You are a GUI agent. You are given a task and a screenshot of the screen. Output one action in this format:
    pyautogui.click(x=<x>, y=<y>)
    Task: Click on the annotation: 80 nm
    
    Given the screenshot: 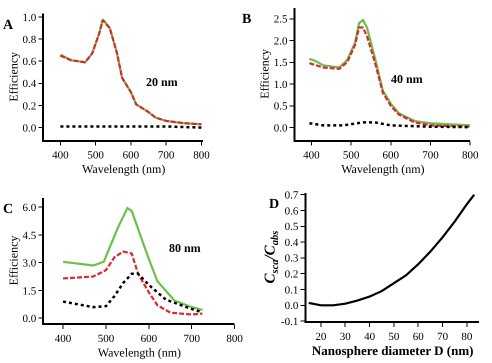 What is the action you would take?
    pyautogui.click(x=185, y=248)
    